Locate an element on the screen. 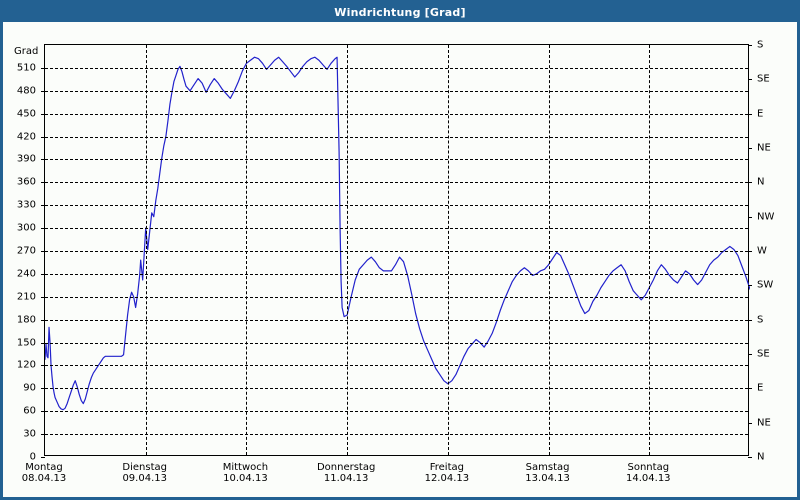  y-axis-tick-label-left: 390 is located at coordinates (18, 159).